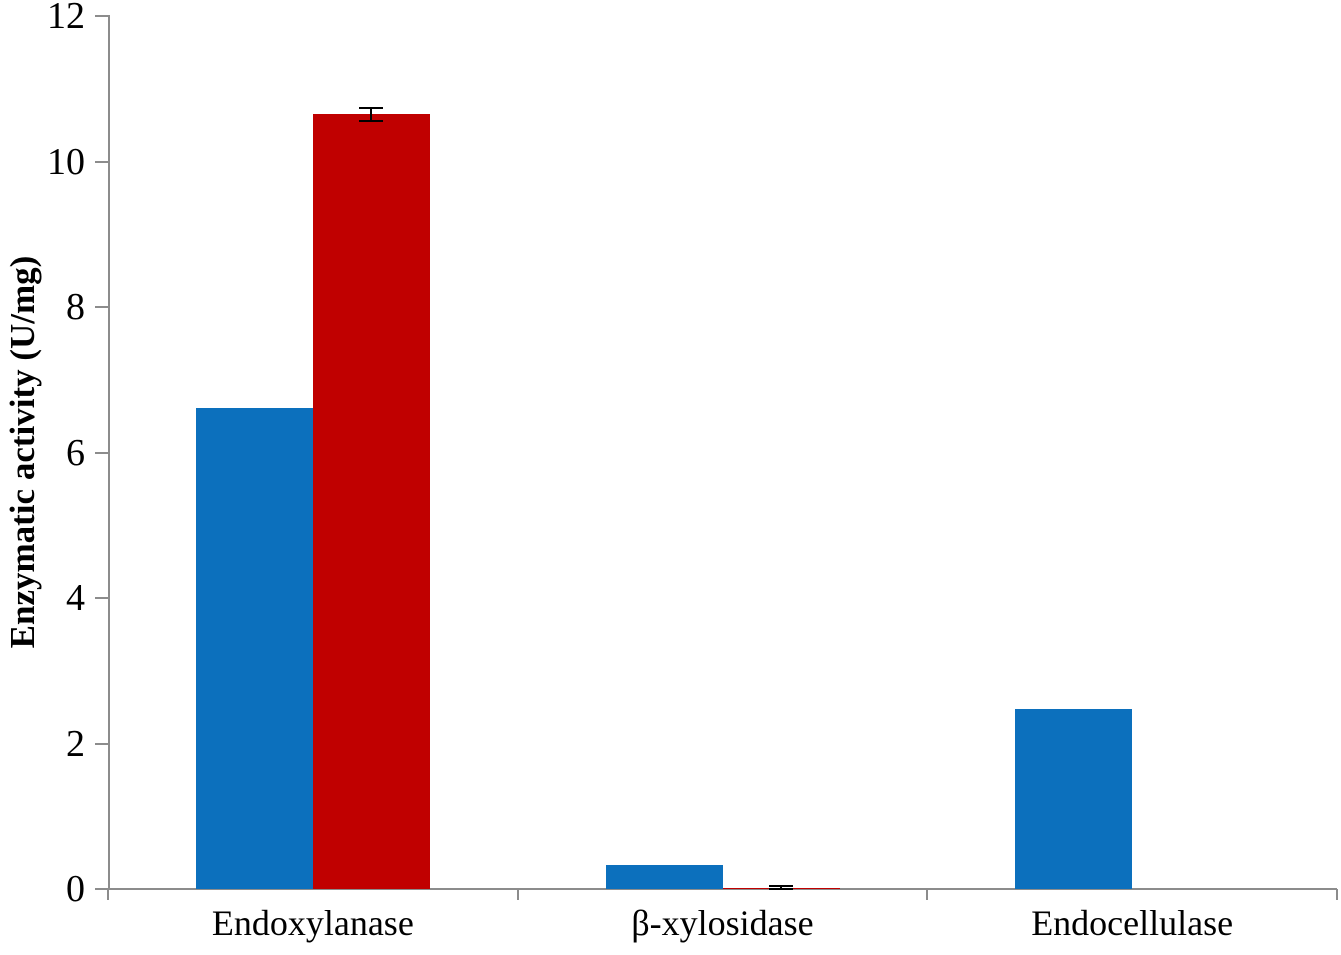 This screenshot has height=955, width=1341. Describe the element at coordinates (722, 889) in the screenshot. I see `x-axis-line` at that location.